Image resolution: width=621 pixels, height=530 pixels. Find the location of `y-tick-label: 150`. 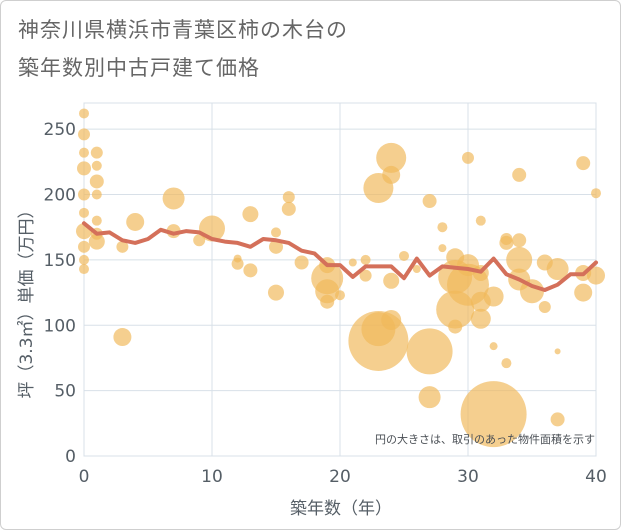

y-tick-label: 150 is located at coordinates (60, 261).